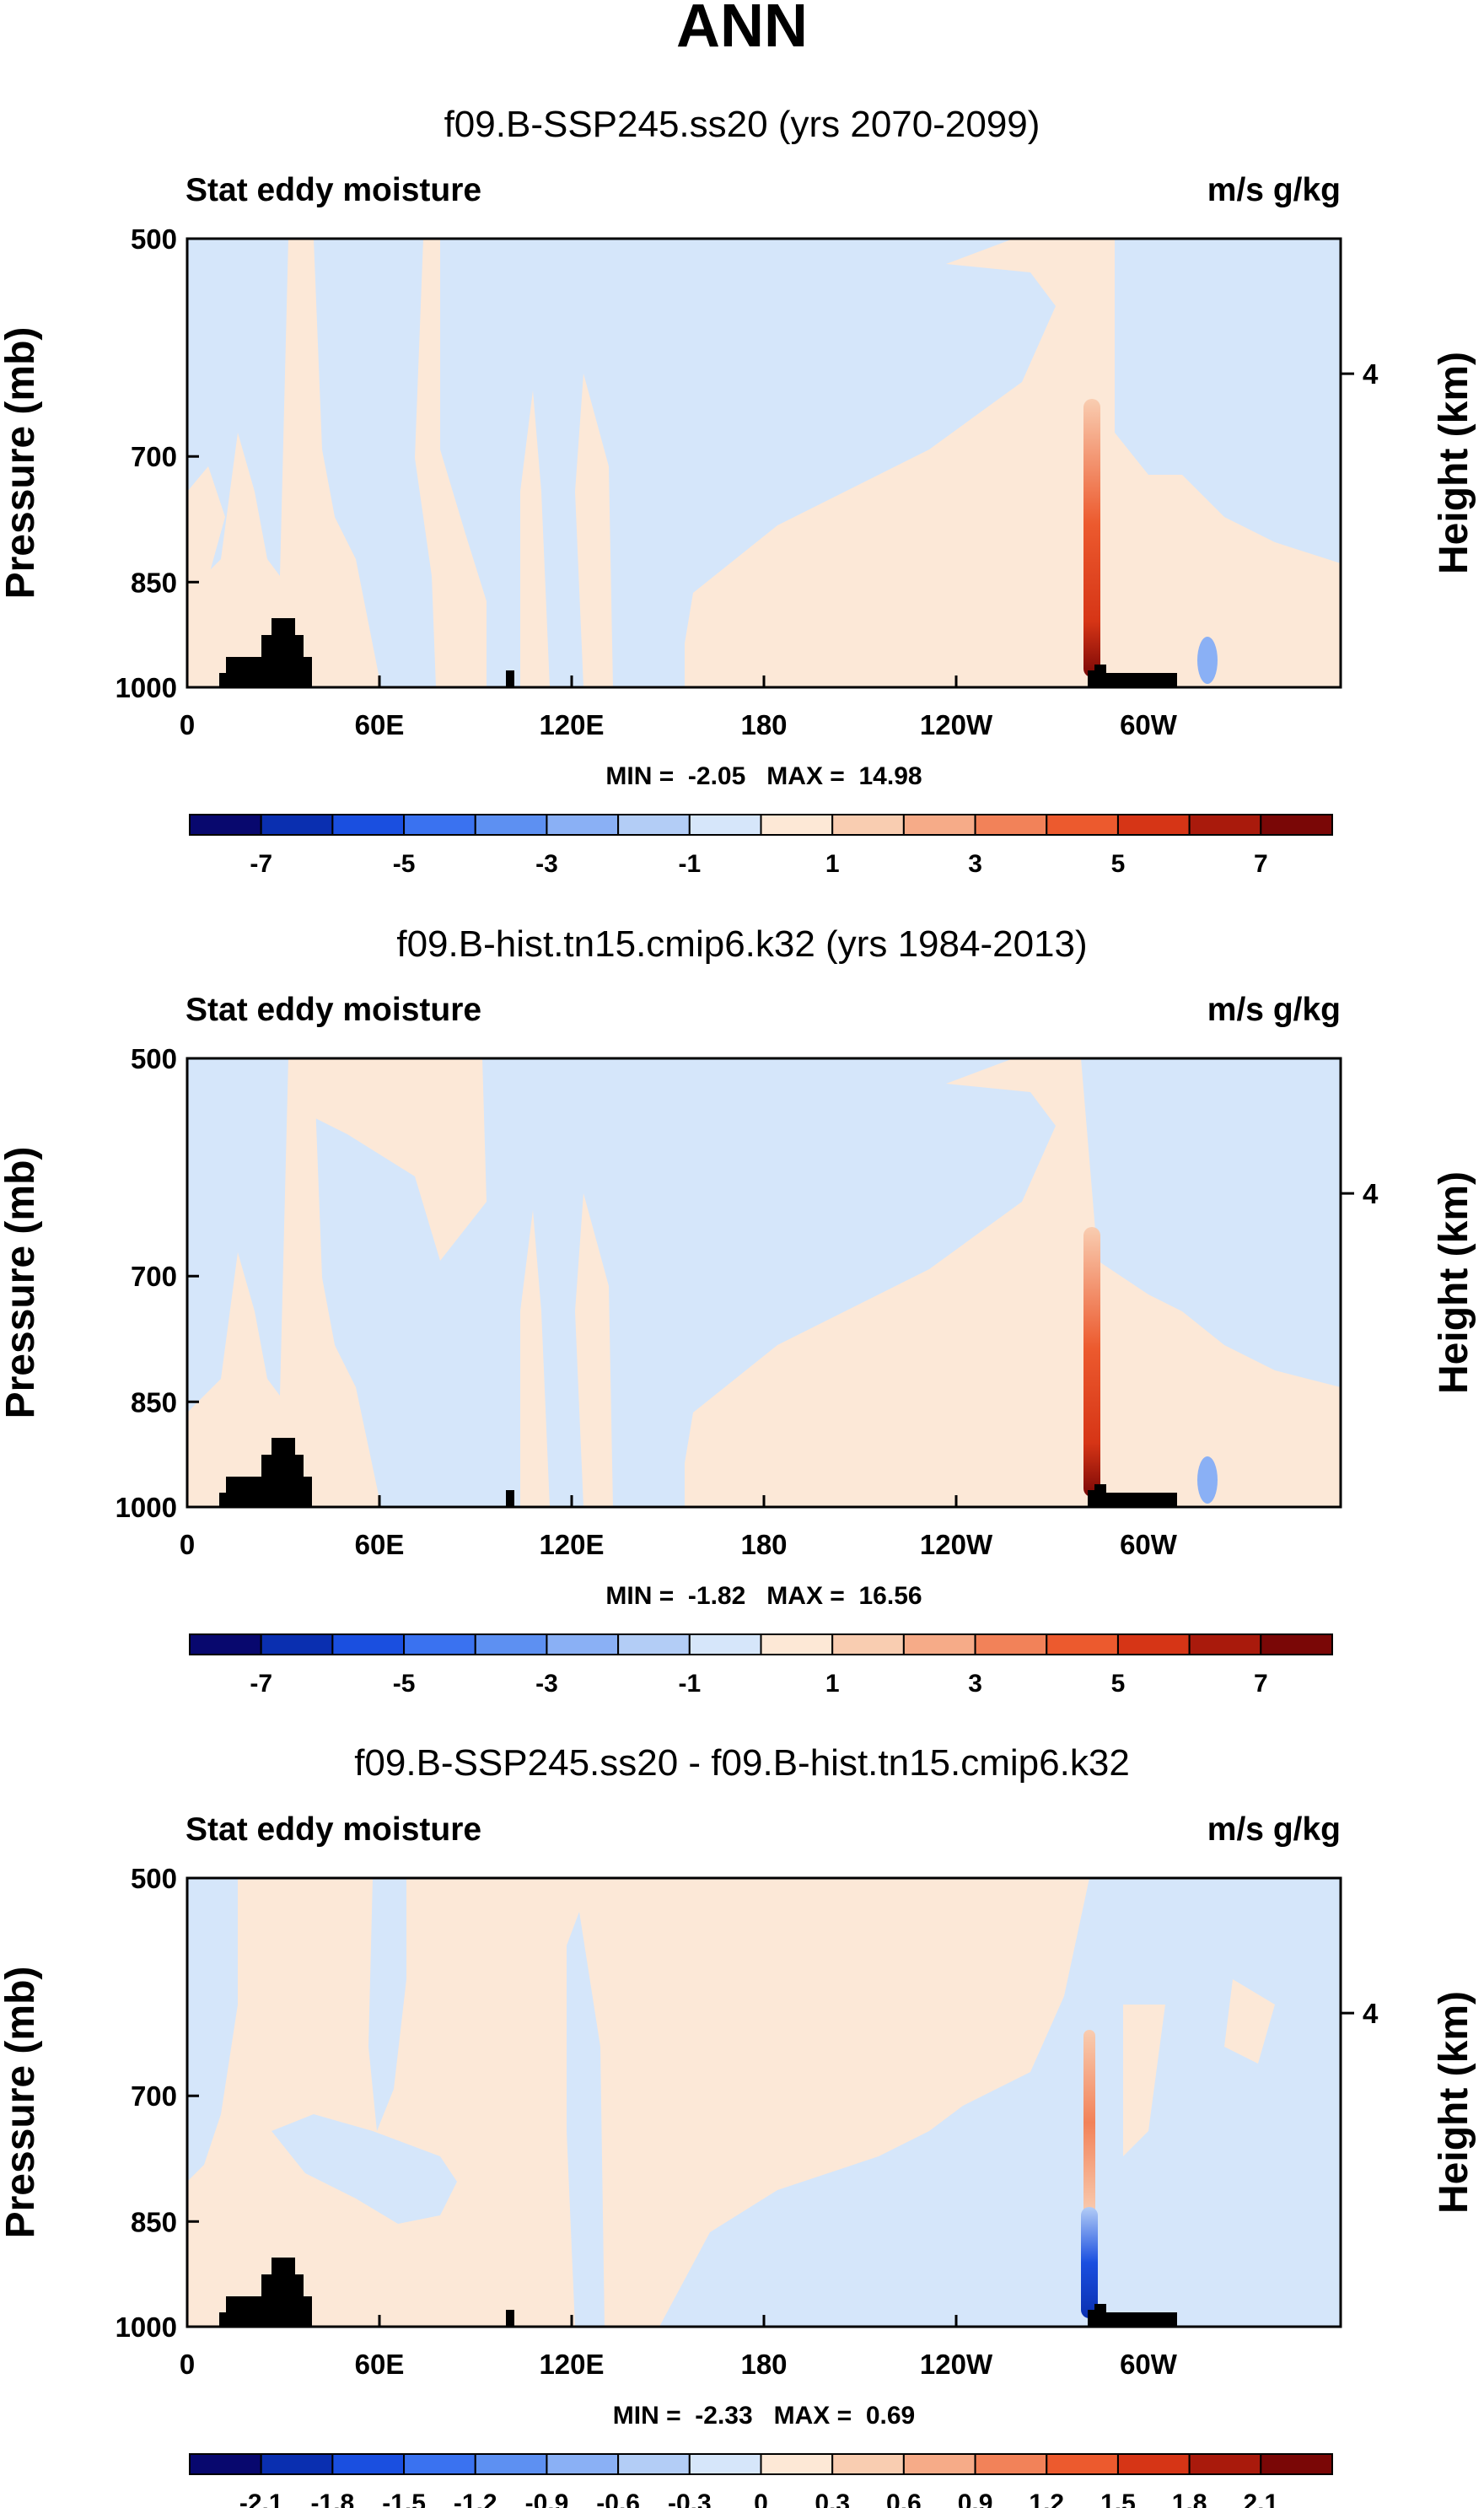 This screenshot has height=2508, width=1484. I want to click on panel-1-positive-region-strip, so click(206, 538).